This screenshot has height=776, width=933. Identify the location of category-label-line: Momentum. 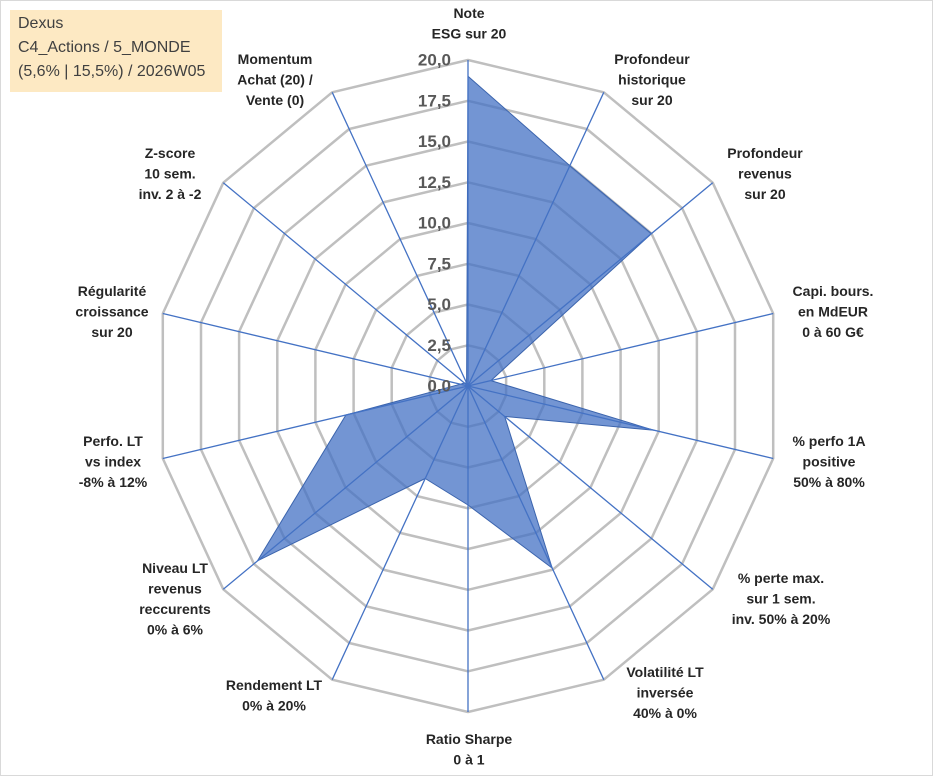
(275, 59).